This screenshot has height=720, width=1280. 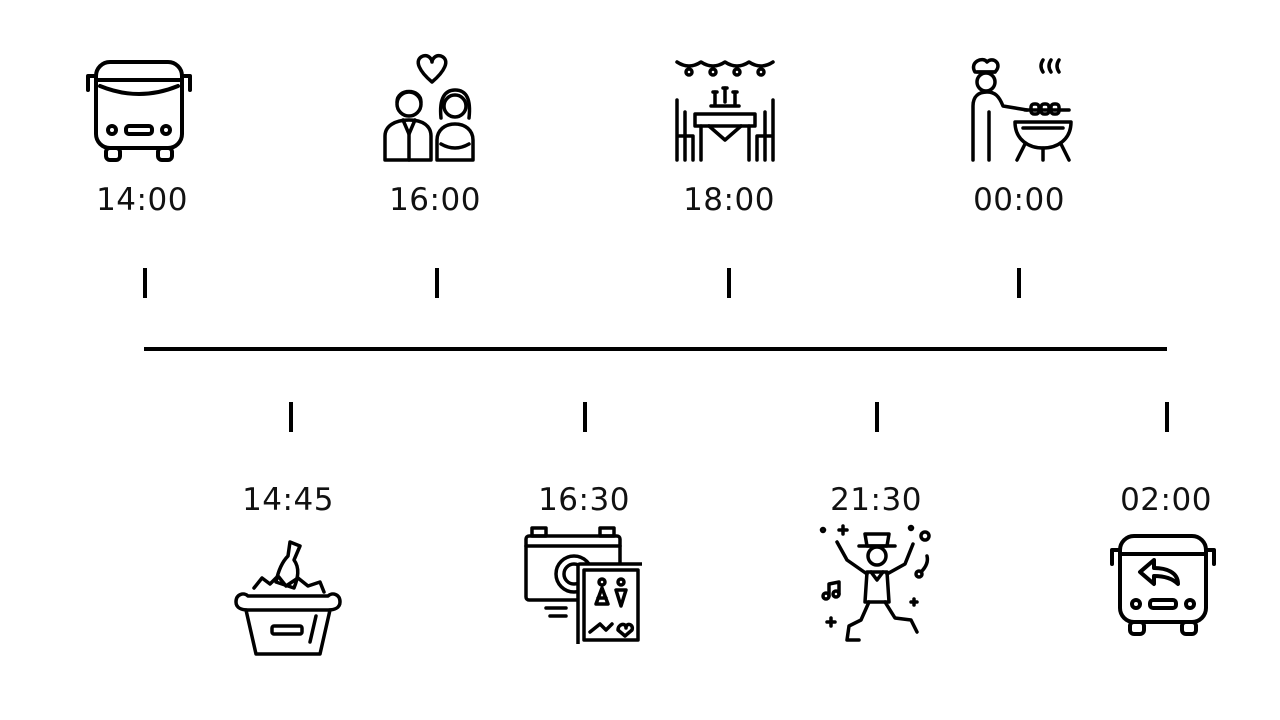 I want to click on camera-photo-icon, so click(x=582, y=584).